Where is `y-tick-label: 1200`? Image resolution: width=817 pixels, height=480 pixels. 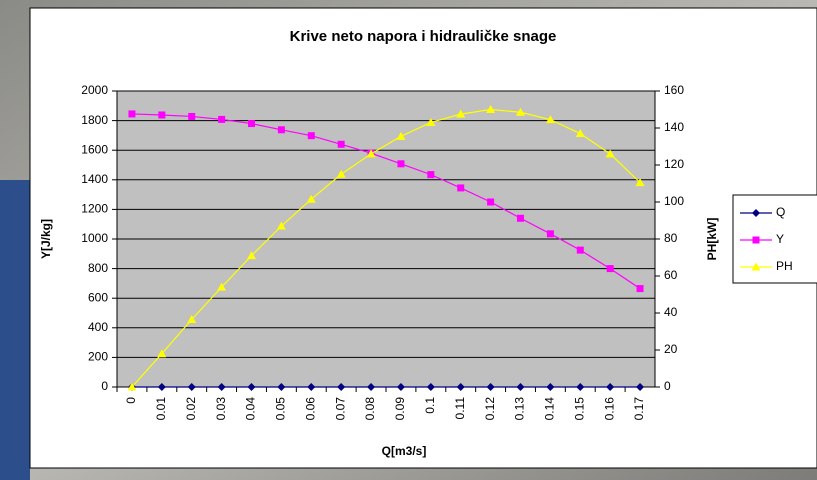 y-tick-label: 1200 is located at coordinates (94, 209).